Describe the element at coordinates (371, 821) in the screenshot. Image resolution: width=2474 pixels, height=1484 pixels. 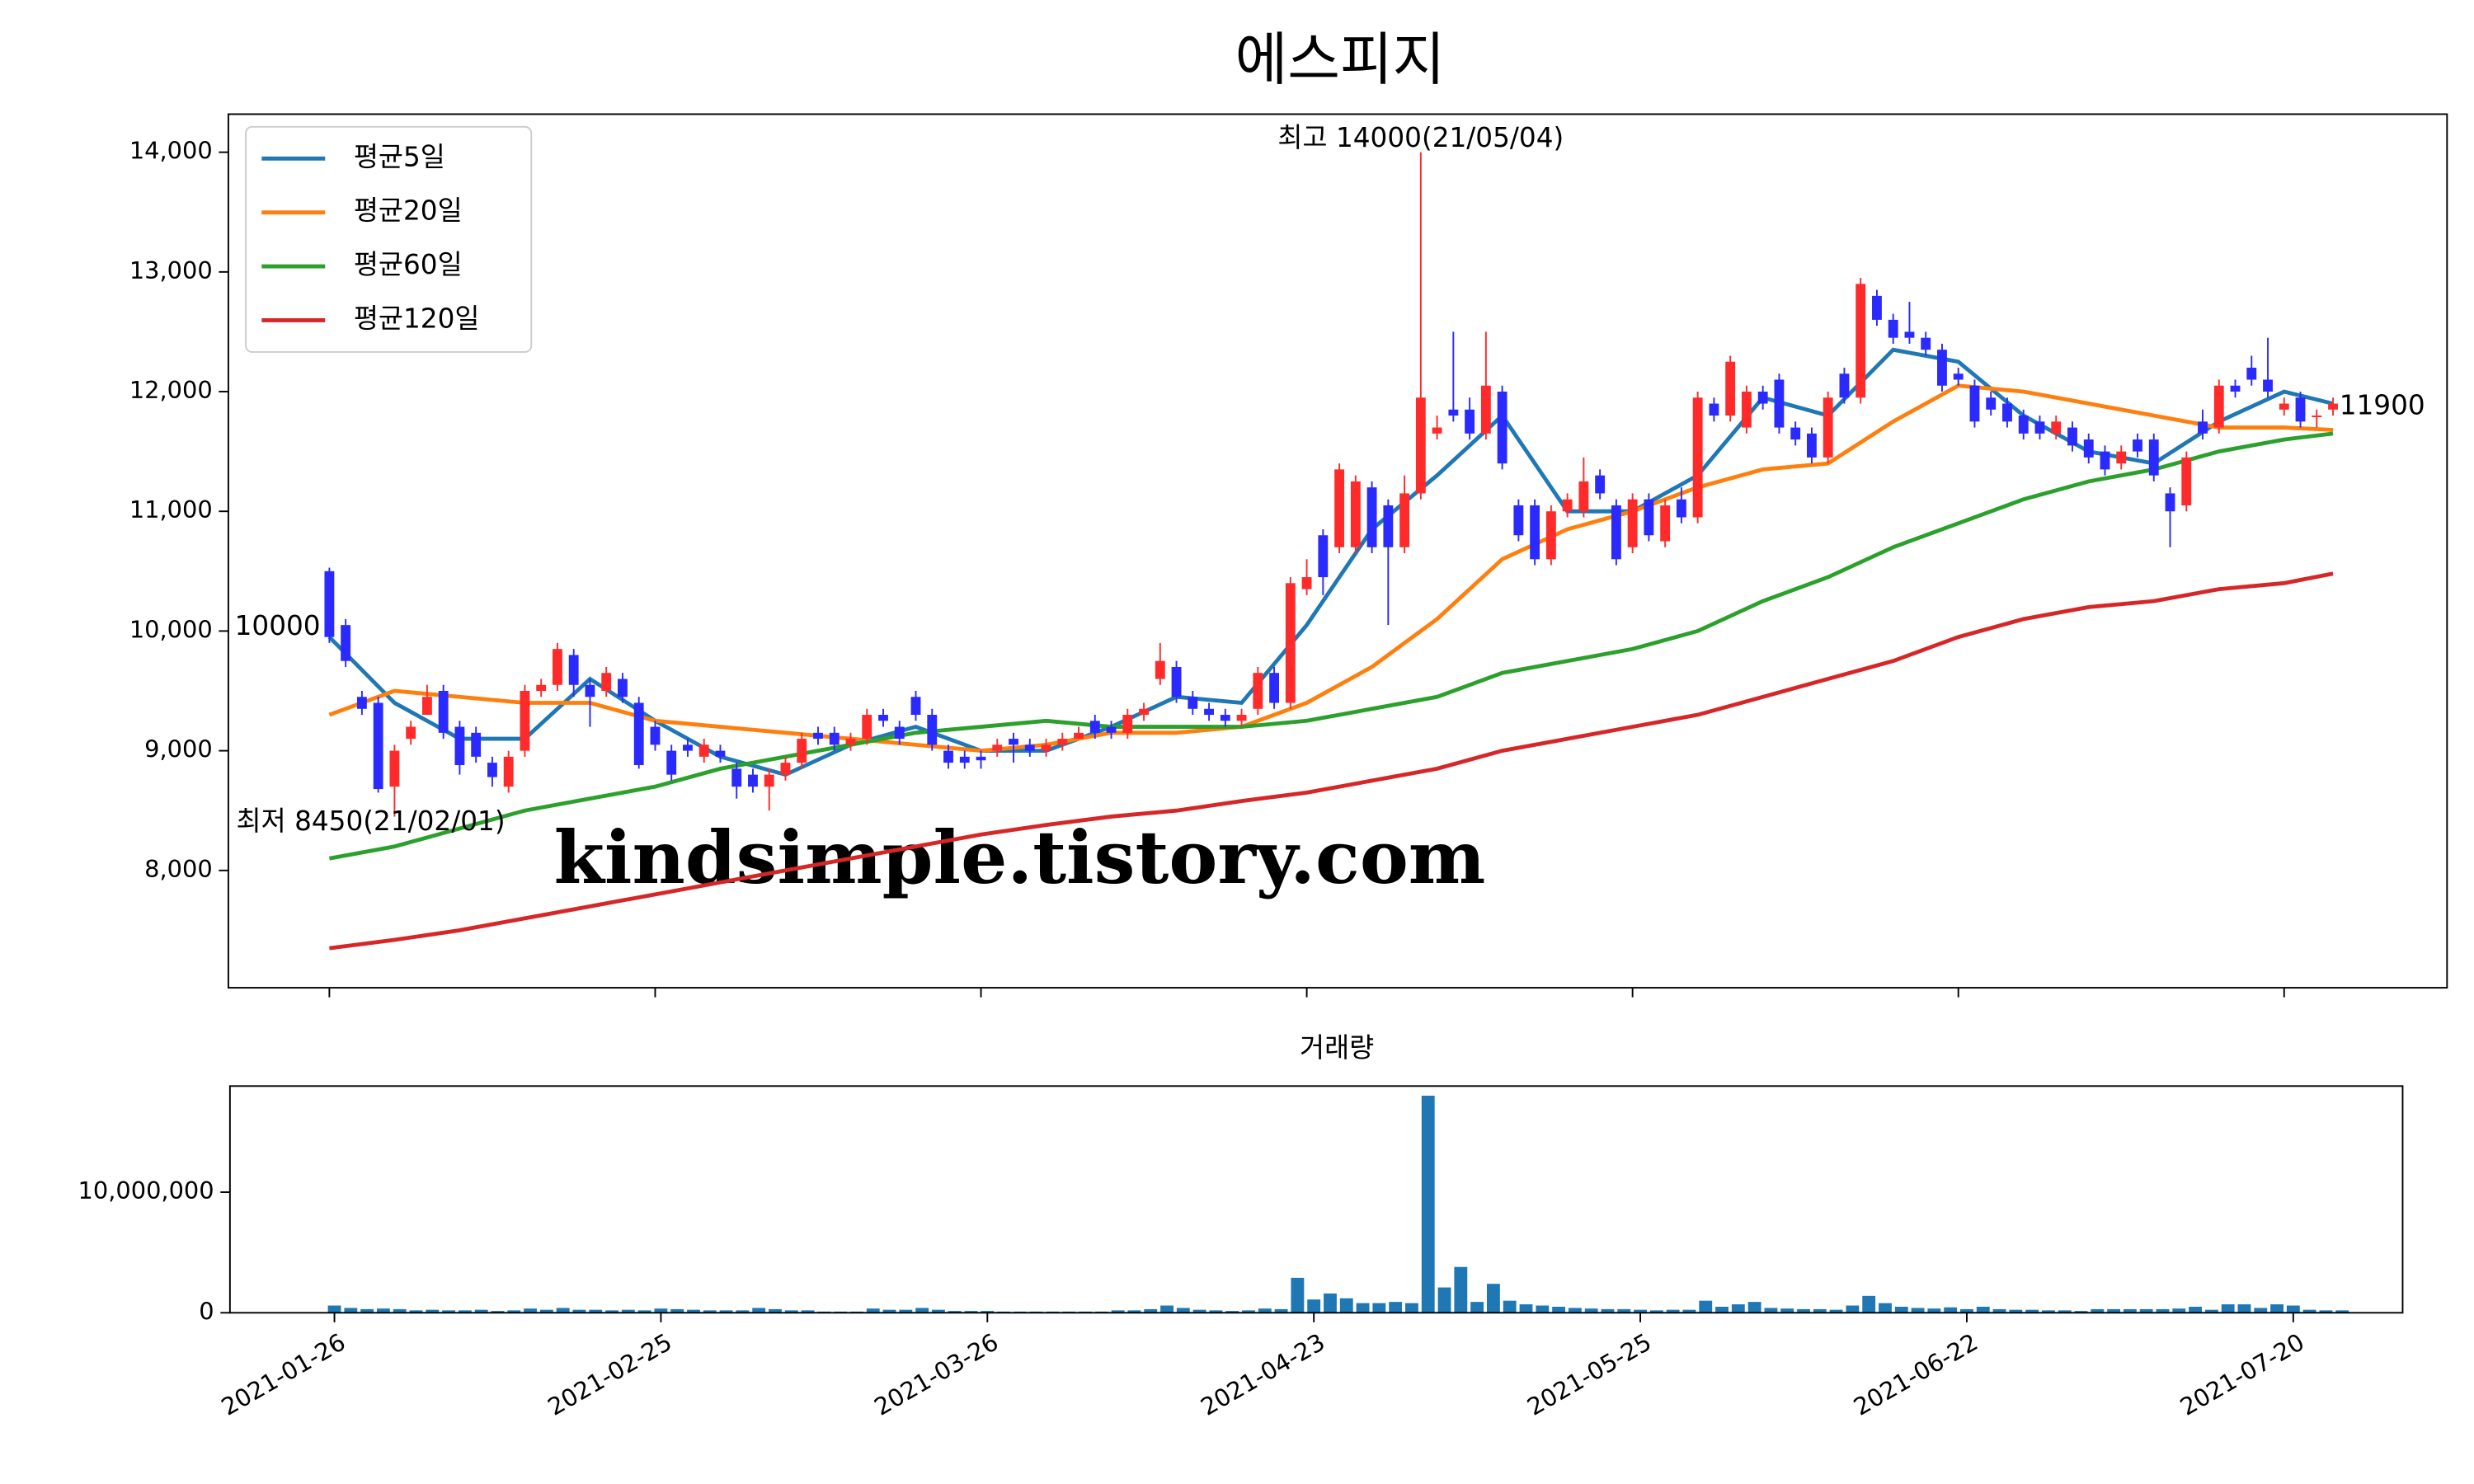
I see `min-annotation: 최저 8450(21/02/01)` at that location.